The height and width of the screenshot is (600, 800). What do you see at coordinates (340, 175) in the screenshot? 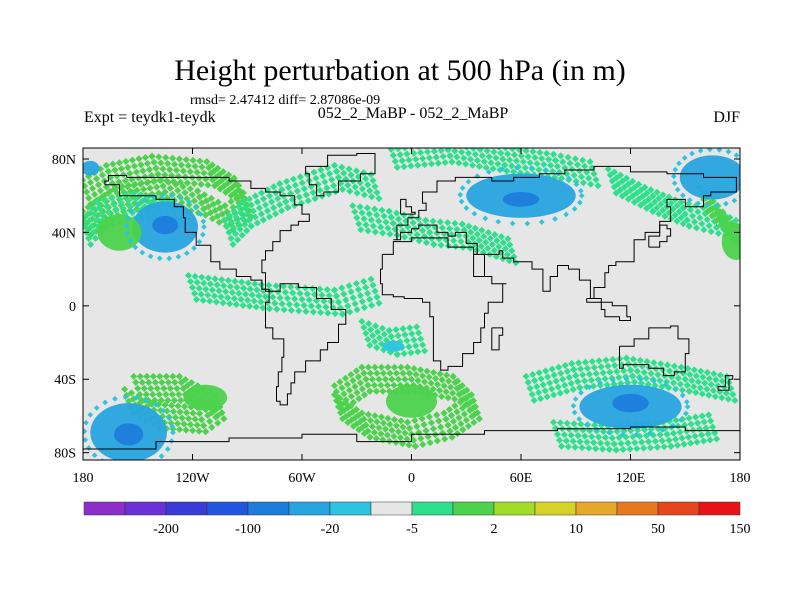
I see `coast-greenland` at bounding box center [340, 175].